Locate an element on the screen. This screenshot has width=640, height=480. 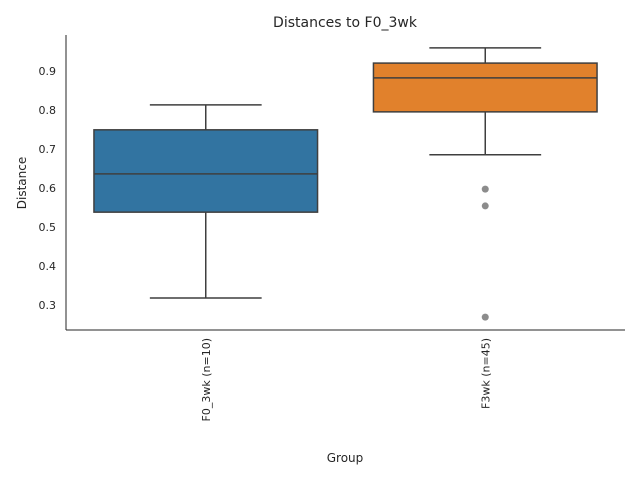
y-tick-label: 0.9 is located at coordinates (48, 71).